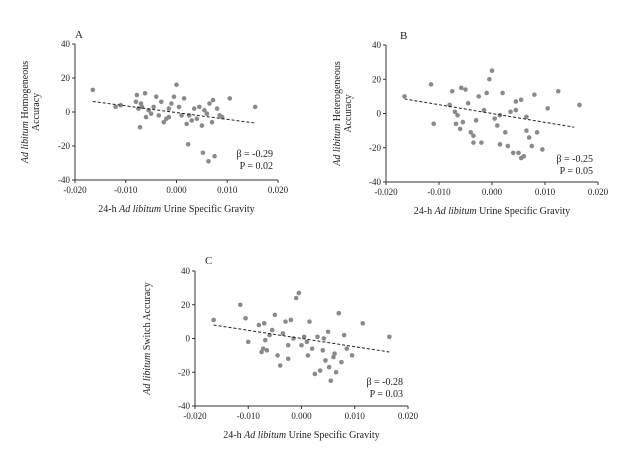  Describe the element at coordinates (386, 394) in the screenshot. I see `p-value-label: P = 0.03` at that location.